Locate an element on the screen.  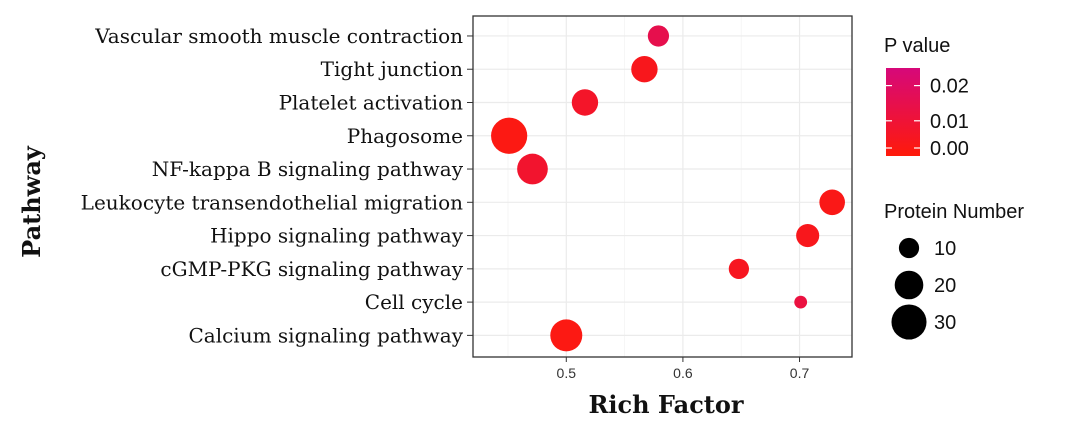
pathway-label: Vascular smooth muscle contraction is located at coordinates (278, 36).